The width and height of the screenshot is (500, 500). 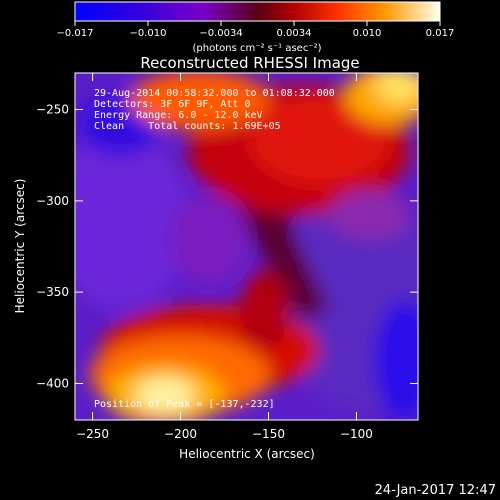 I want to click on colorbar-tick-label: 0.0034, so click(x=294, y=33).